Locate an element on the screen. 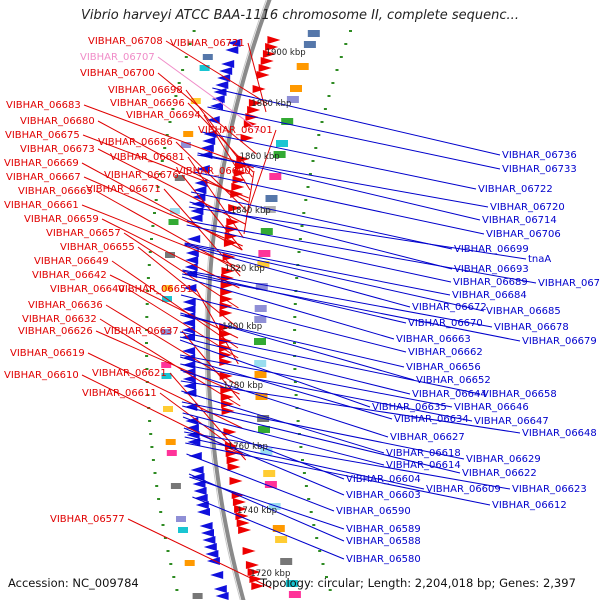 This screenshot has height=600, width=600. scale-label: 1840 kbp is located at coordinates (251, 211).